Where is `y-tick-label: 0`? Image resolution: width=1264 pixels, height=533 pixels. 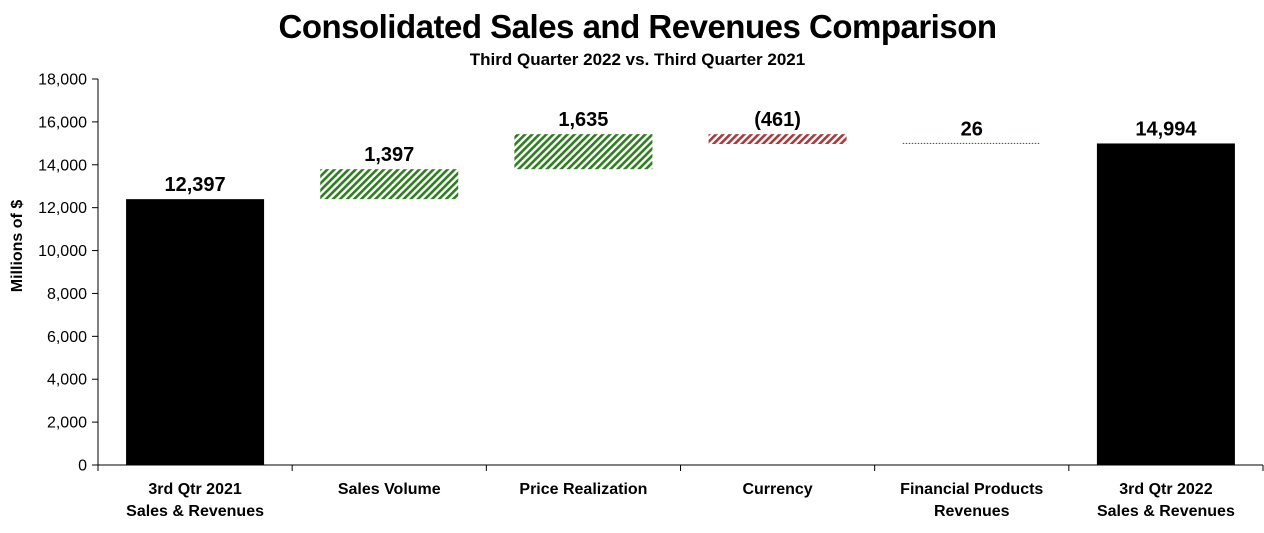 y-tick-label: 0 is located at coordinates (82, 466).